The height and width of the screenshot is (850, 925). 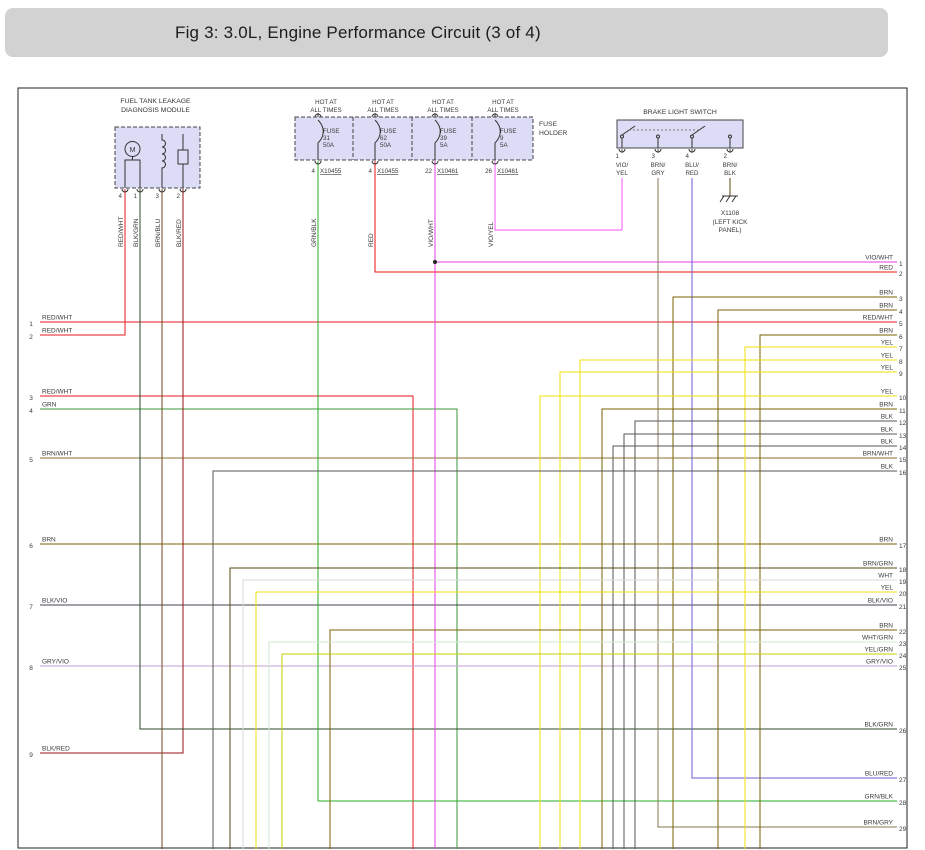 What do you see at coordinates (903, 582) in the screenshot?
I see `right-terminal-number: 19` at bounding box center [903, 582].